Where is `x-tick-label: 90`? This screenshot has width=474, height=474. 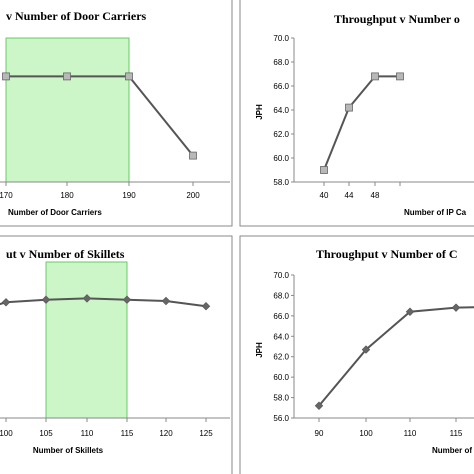 x-tick-label: 90 is located at coordinates (319, 433).